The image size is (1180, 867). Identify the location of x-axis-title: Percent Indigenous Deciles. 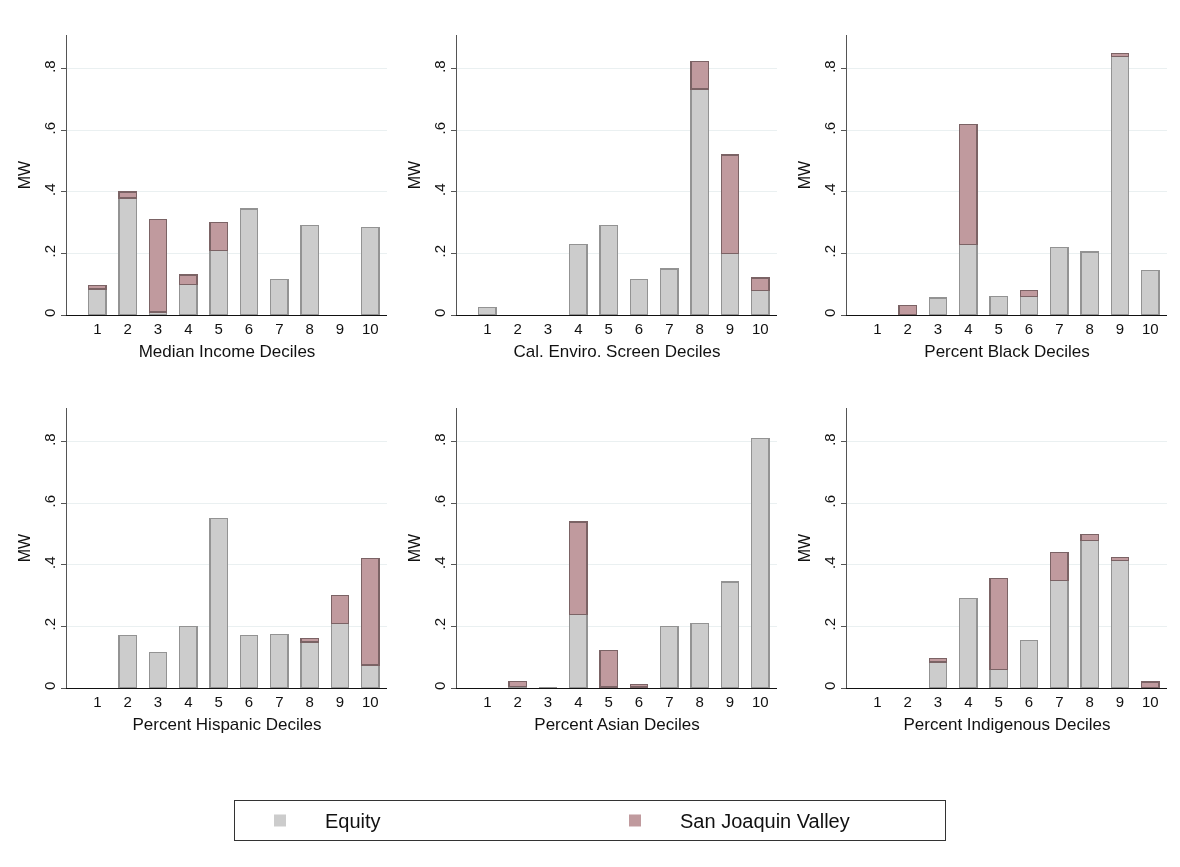
(1007, 724).